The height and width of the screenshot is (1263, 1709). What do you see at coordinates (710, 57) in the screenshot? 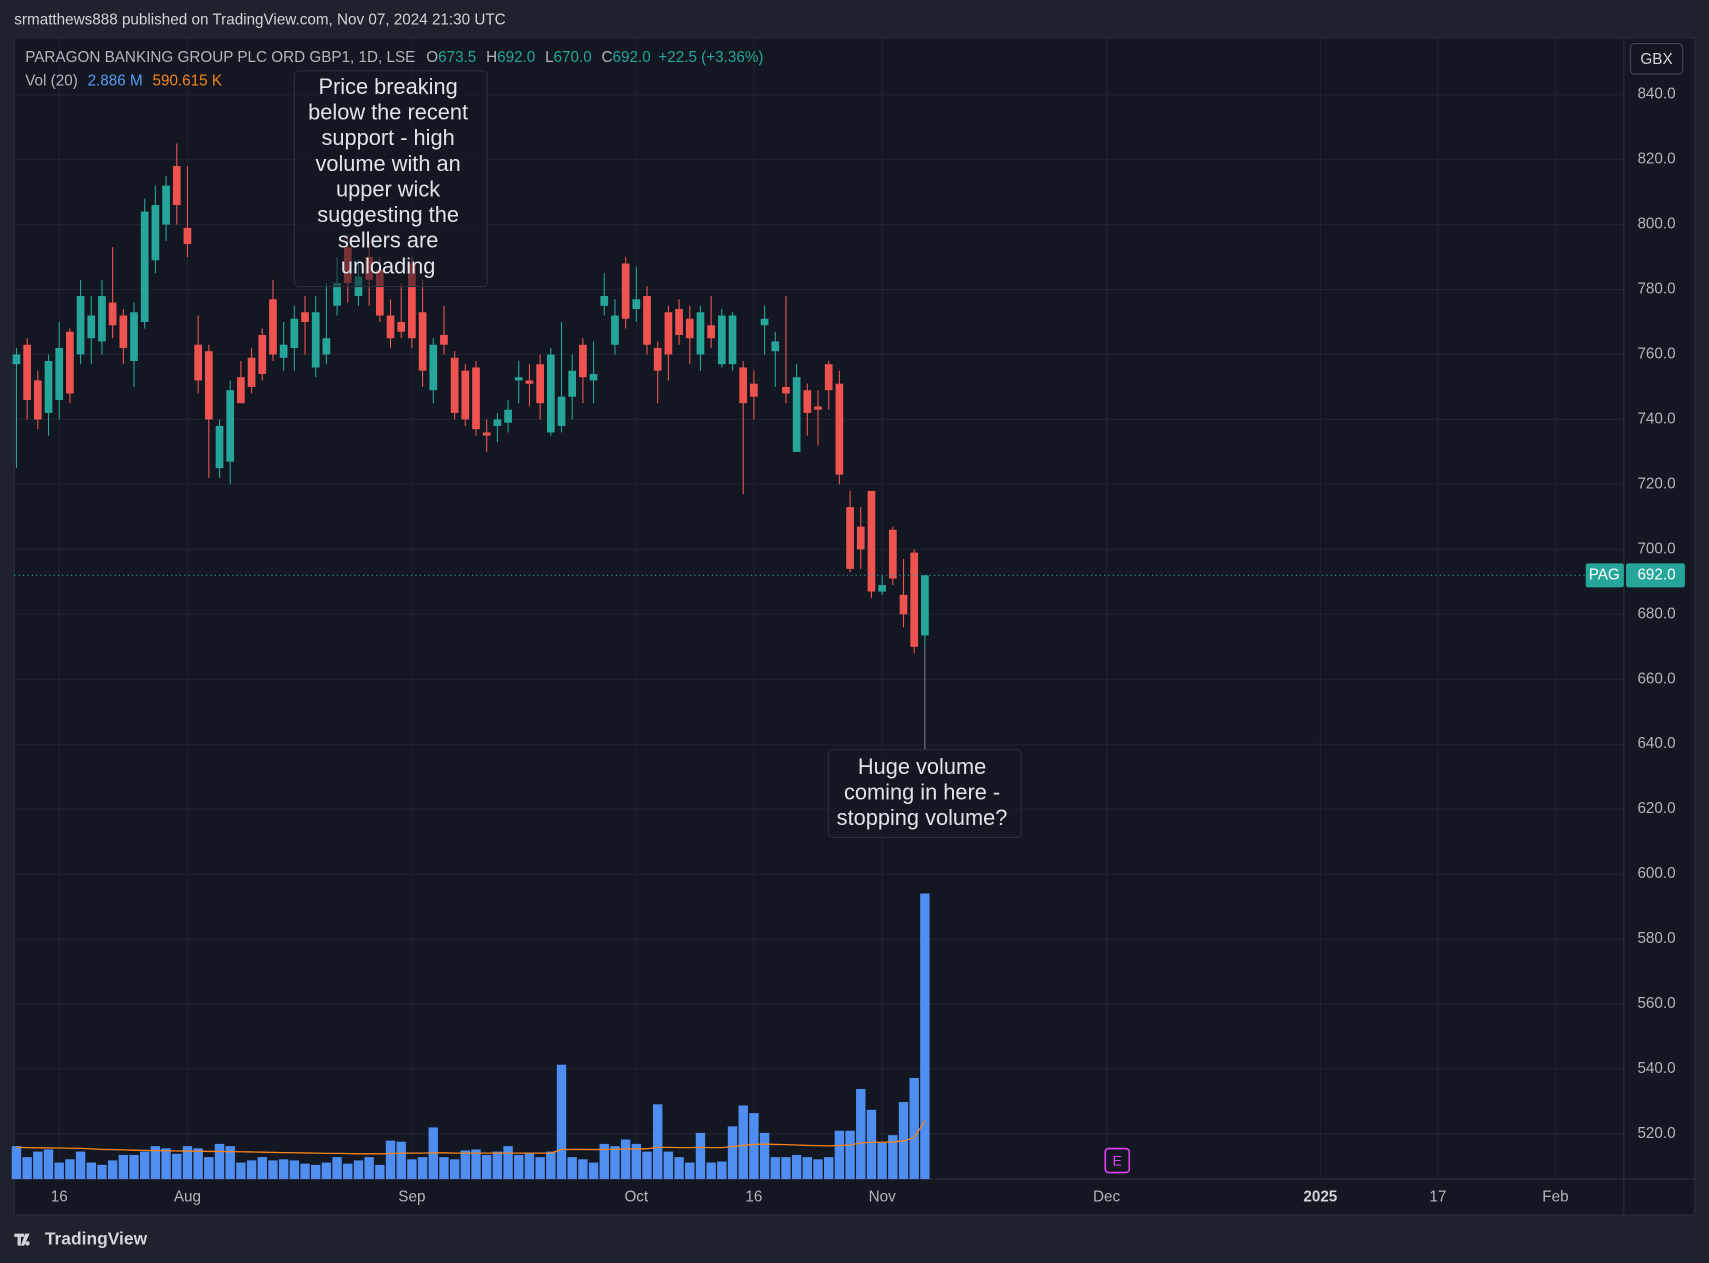
I see `legend-change: +22.5 (+3.36%)` at bounding box center [710, 57].